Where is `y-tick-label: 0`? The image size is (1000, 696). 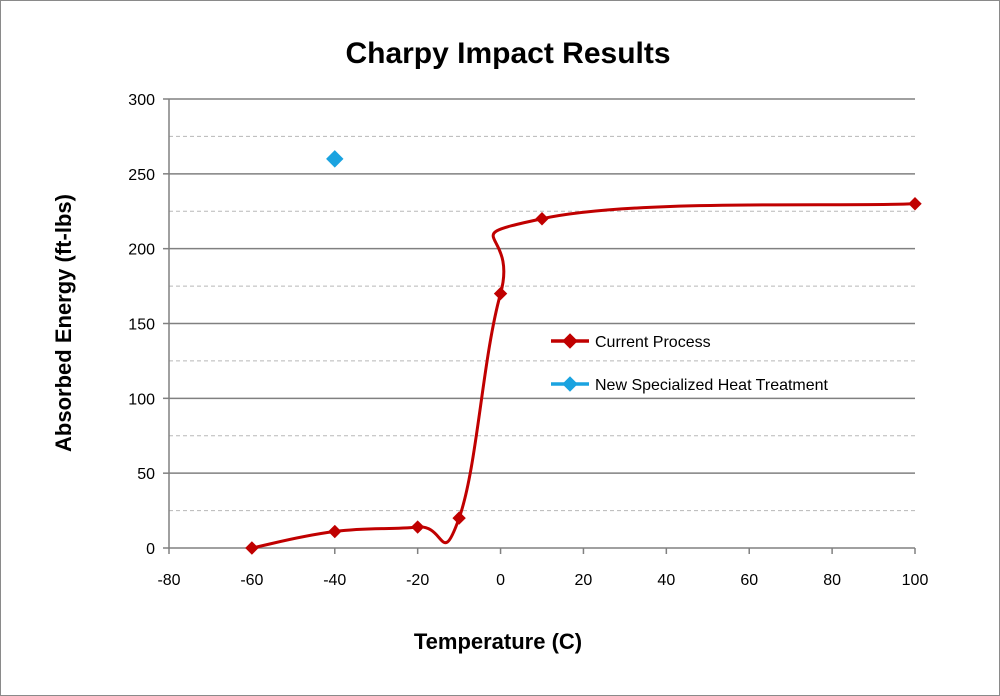
y-tick-label: 0 is located at coordinates (150, 549).